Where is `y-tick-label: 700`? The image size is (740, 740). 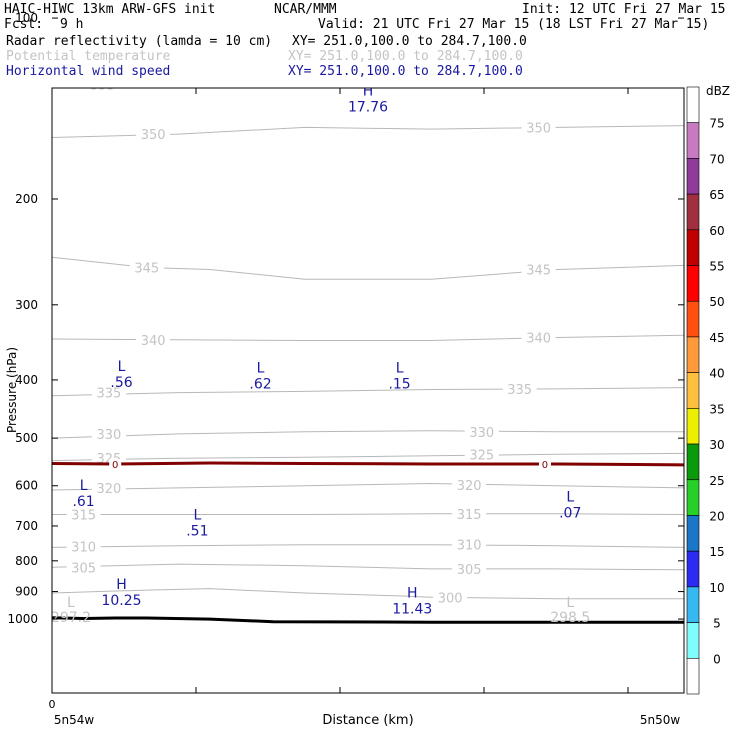
y-tick-label: 700 is located at coordinates (26, 526).